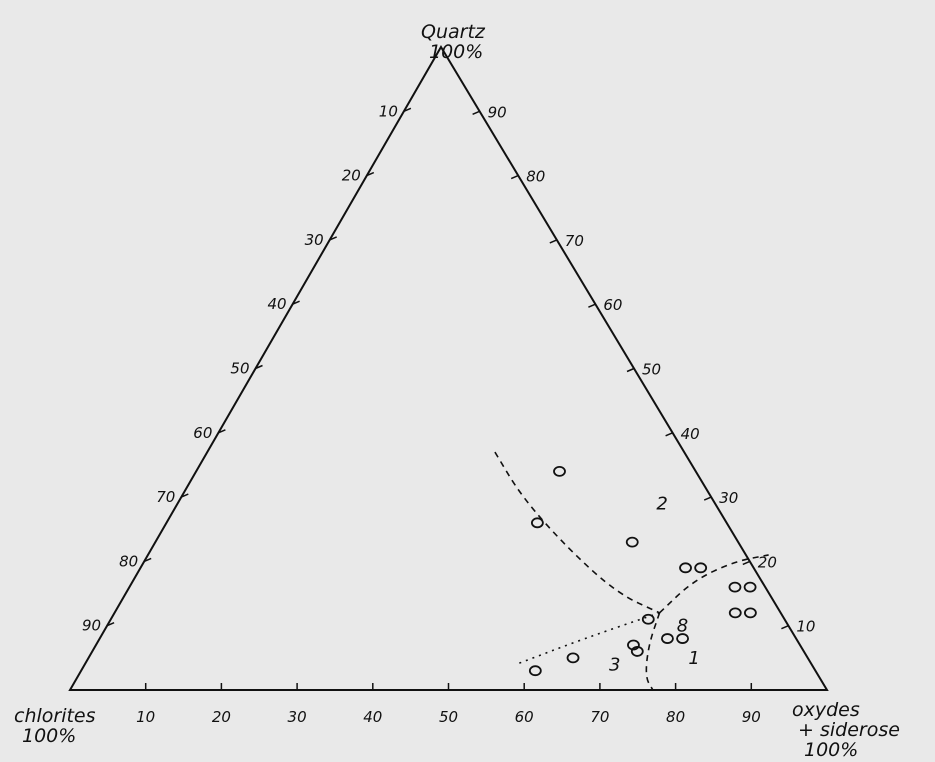 This screenshot has height=762, width=935. What do you see at coordinates (453, 32) in the screenshot?
I see `top-vertex-label: Quartz` at bounding box center [453, 32].